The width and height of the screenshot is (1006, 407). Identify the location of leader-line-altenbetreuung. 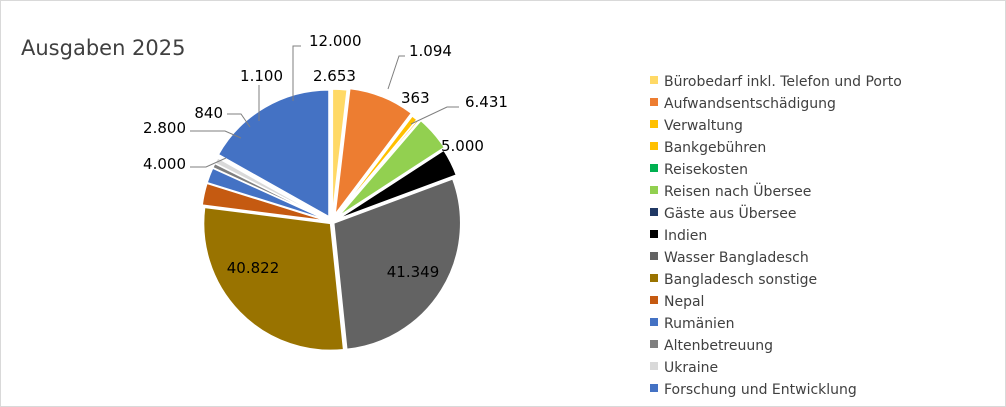
(239, 120).